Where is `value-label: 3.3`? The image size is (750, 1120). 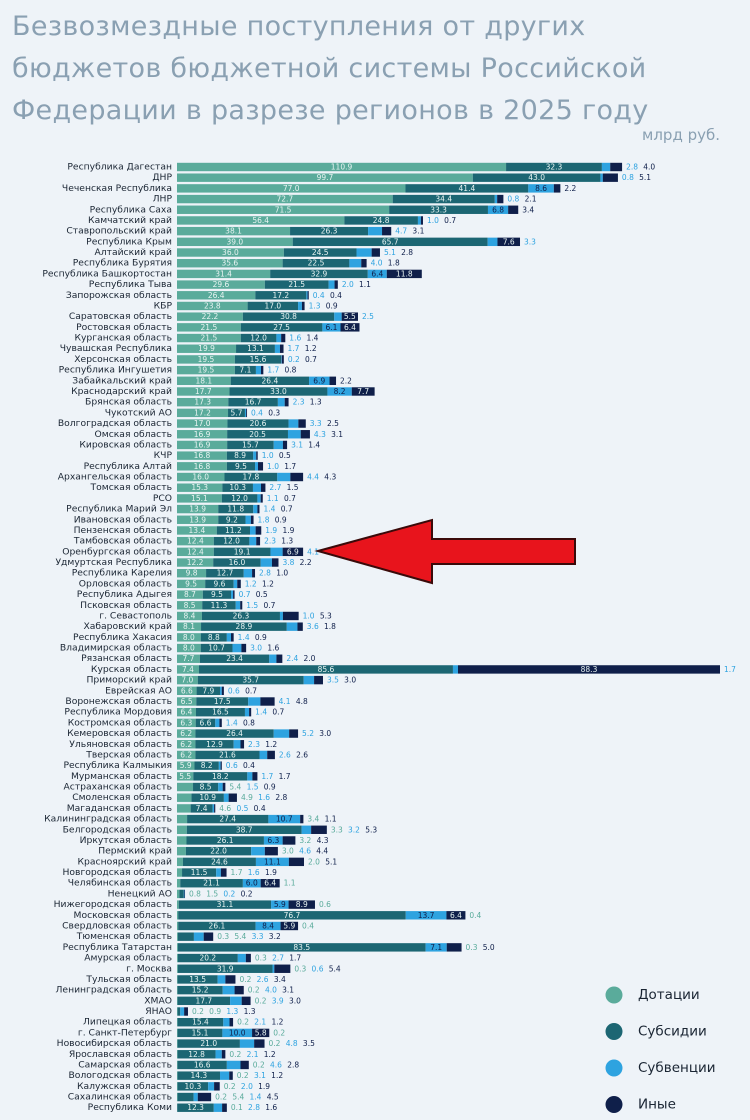 value-label: 3.3 is located at coordinates (316, 423).